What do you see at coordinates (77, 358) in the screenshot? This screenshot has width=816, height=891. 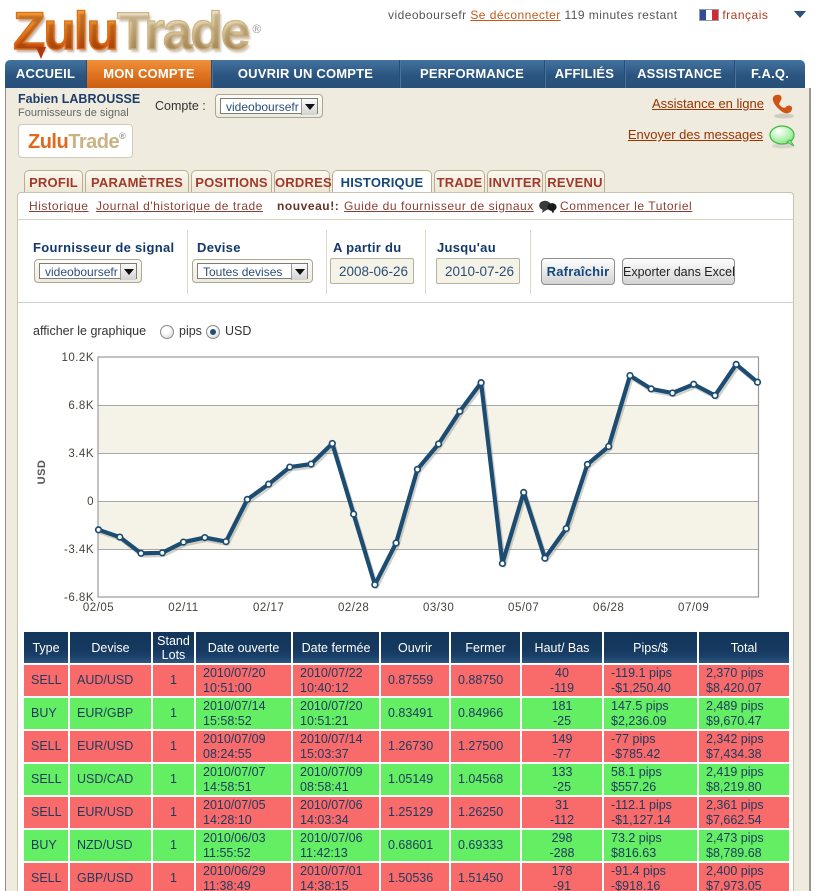 I see `svg-text: 10.2K` at bounding box center [77, 358].